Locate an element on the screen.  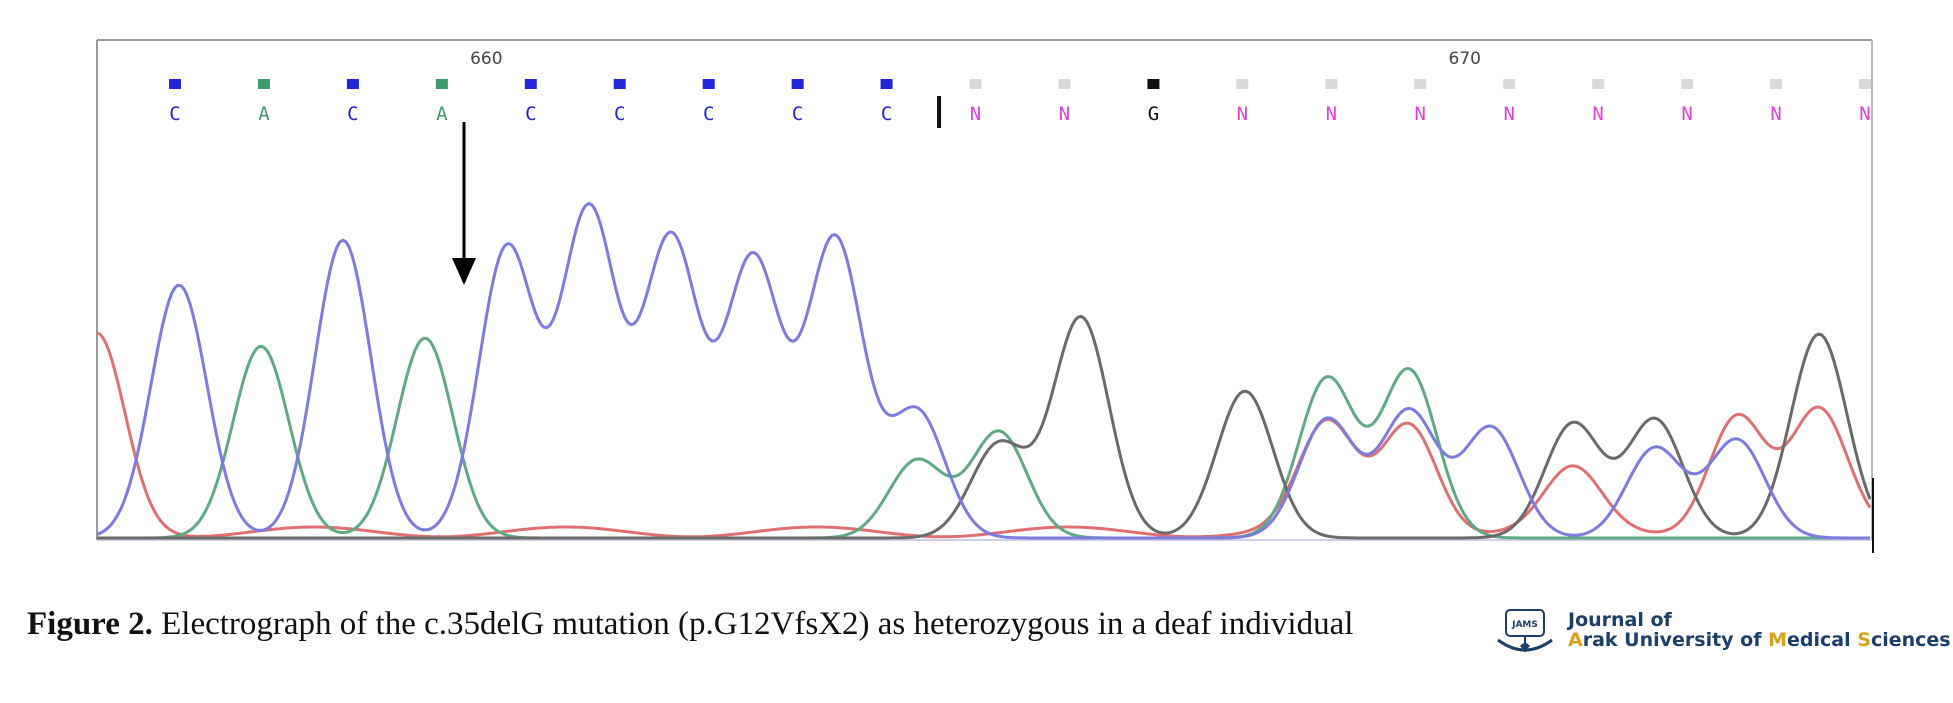
position-label: 660 is located at coordinates (486, 59).